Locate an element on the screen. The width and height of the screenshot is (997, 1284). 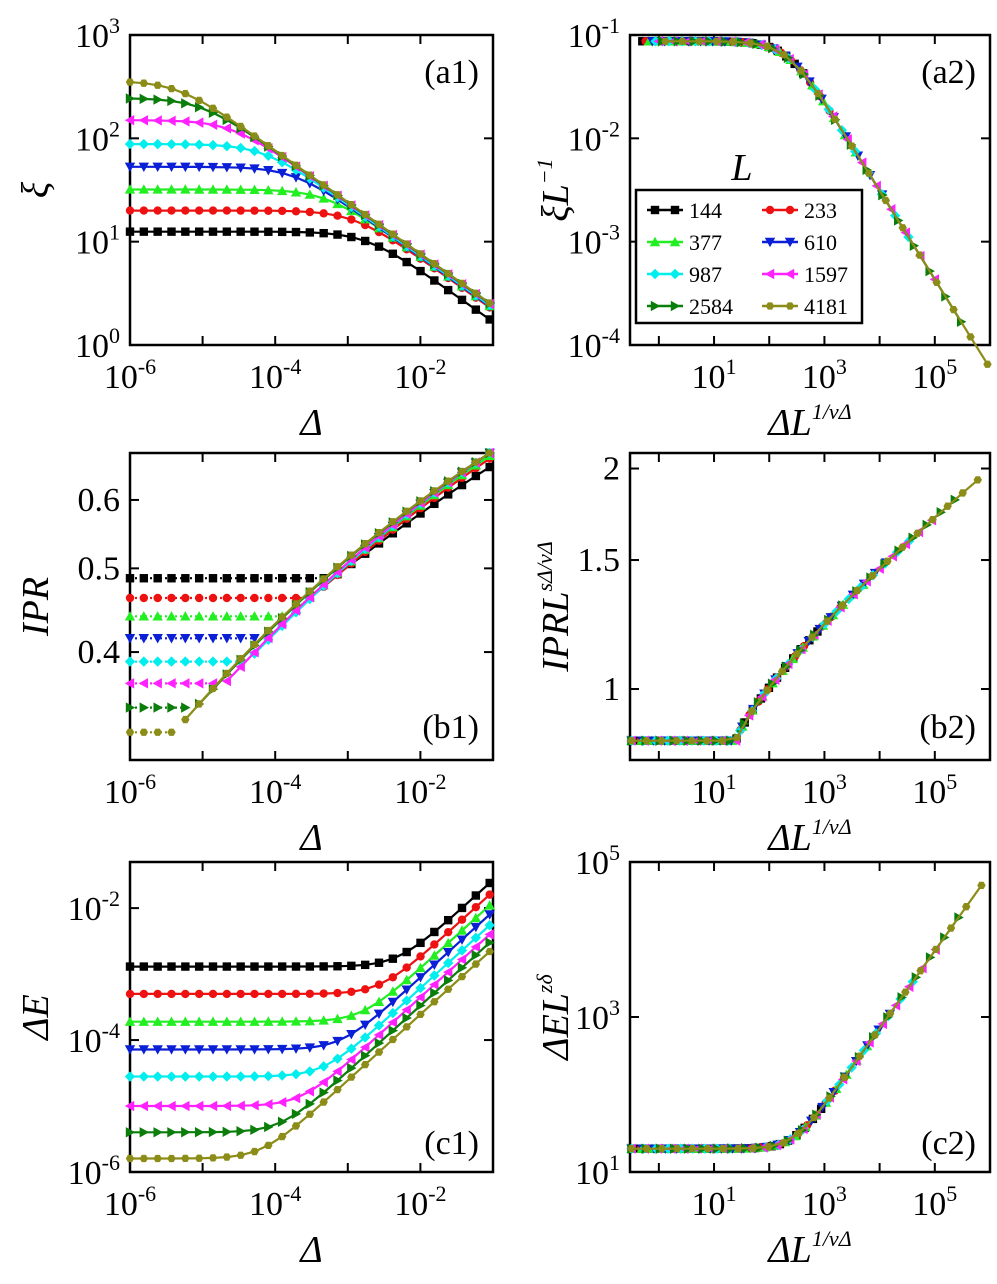
y-tick-label: 10⁻⁶ is located at coordinates (94, 1171).